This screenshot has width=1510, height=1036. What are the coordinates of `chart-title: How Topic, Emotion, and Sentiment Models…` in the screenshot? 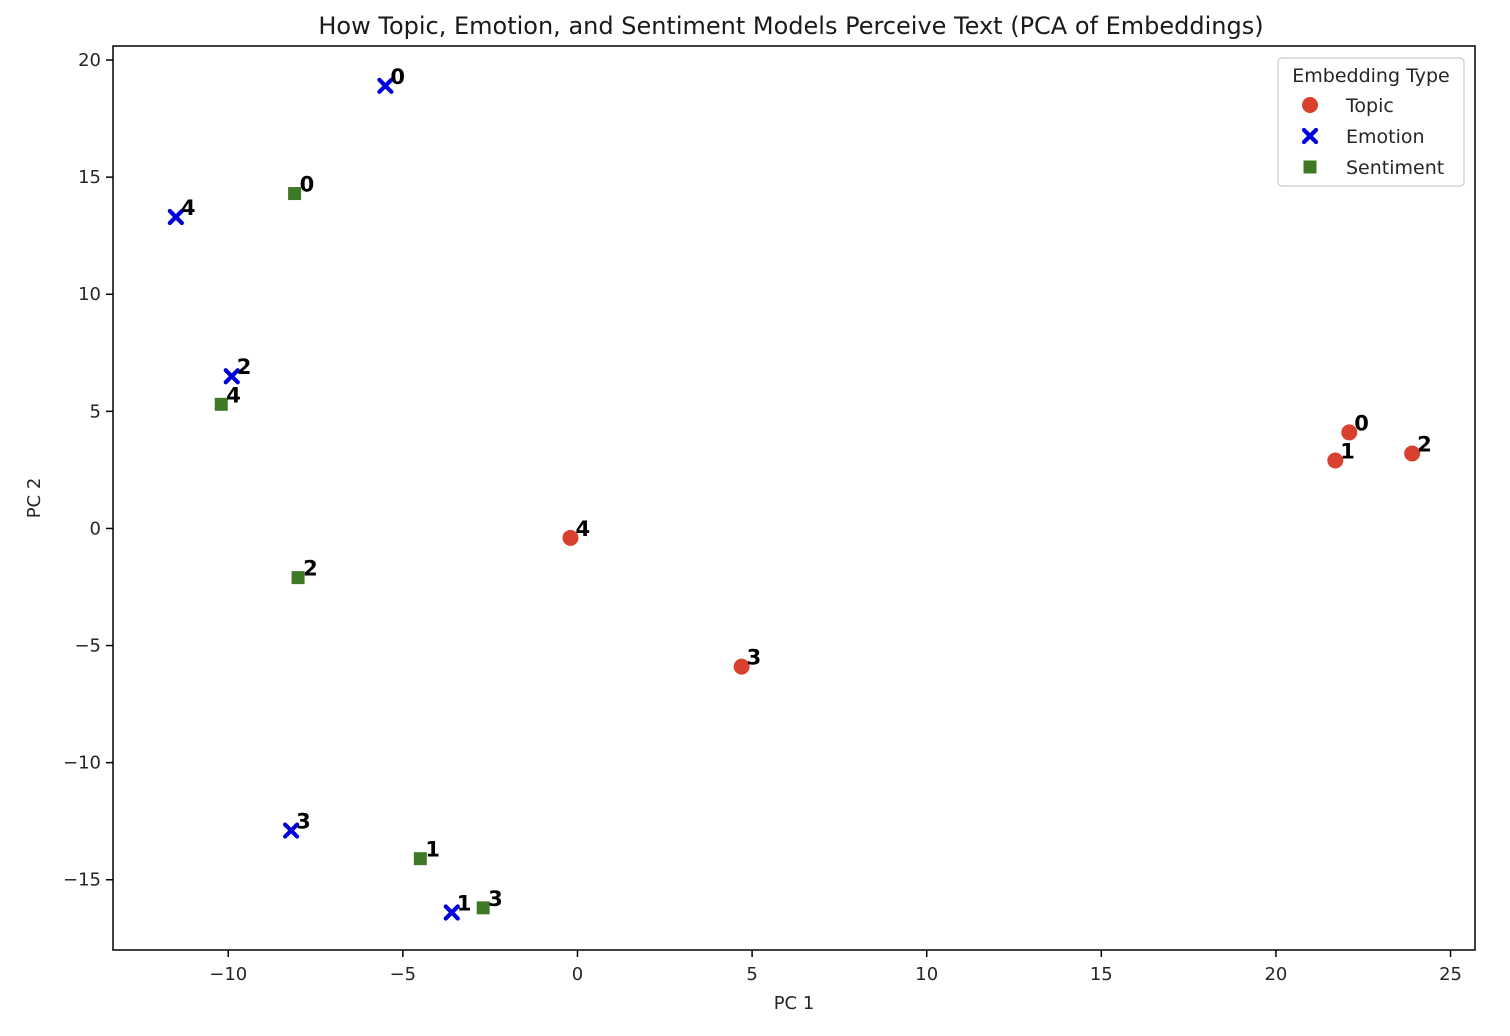 It's located at (790, 26).